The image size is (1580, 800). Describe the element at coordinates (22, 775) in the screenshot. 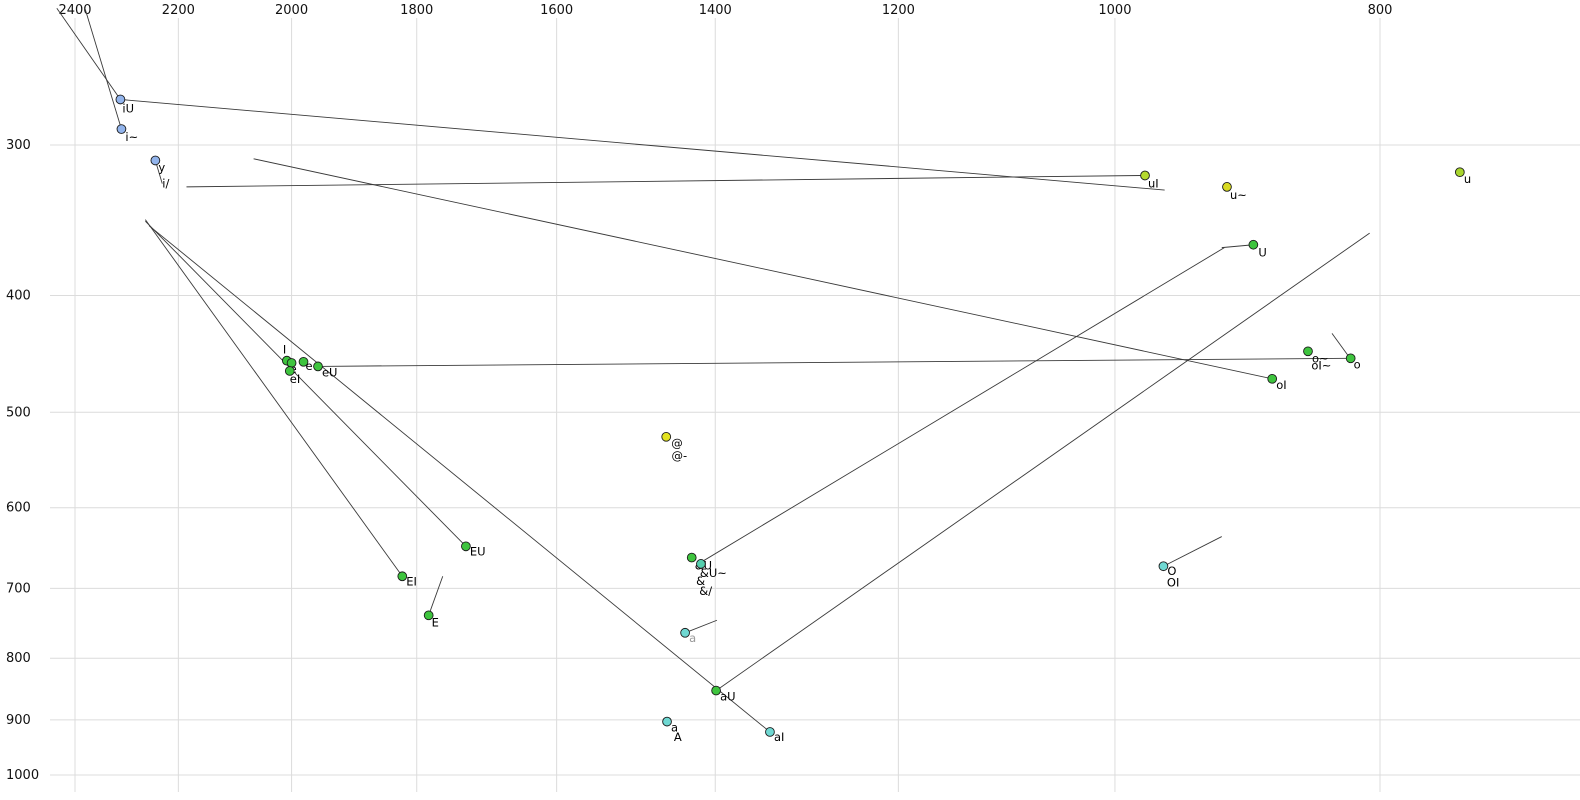

I see `y-tick-label: 1000` at that location.